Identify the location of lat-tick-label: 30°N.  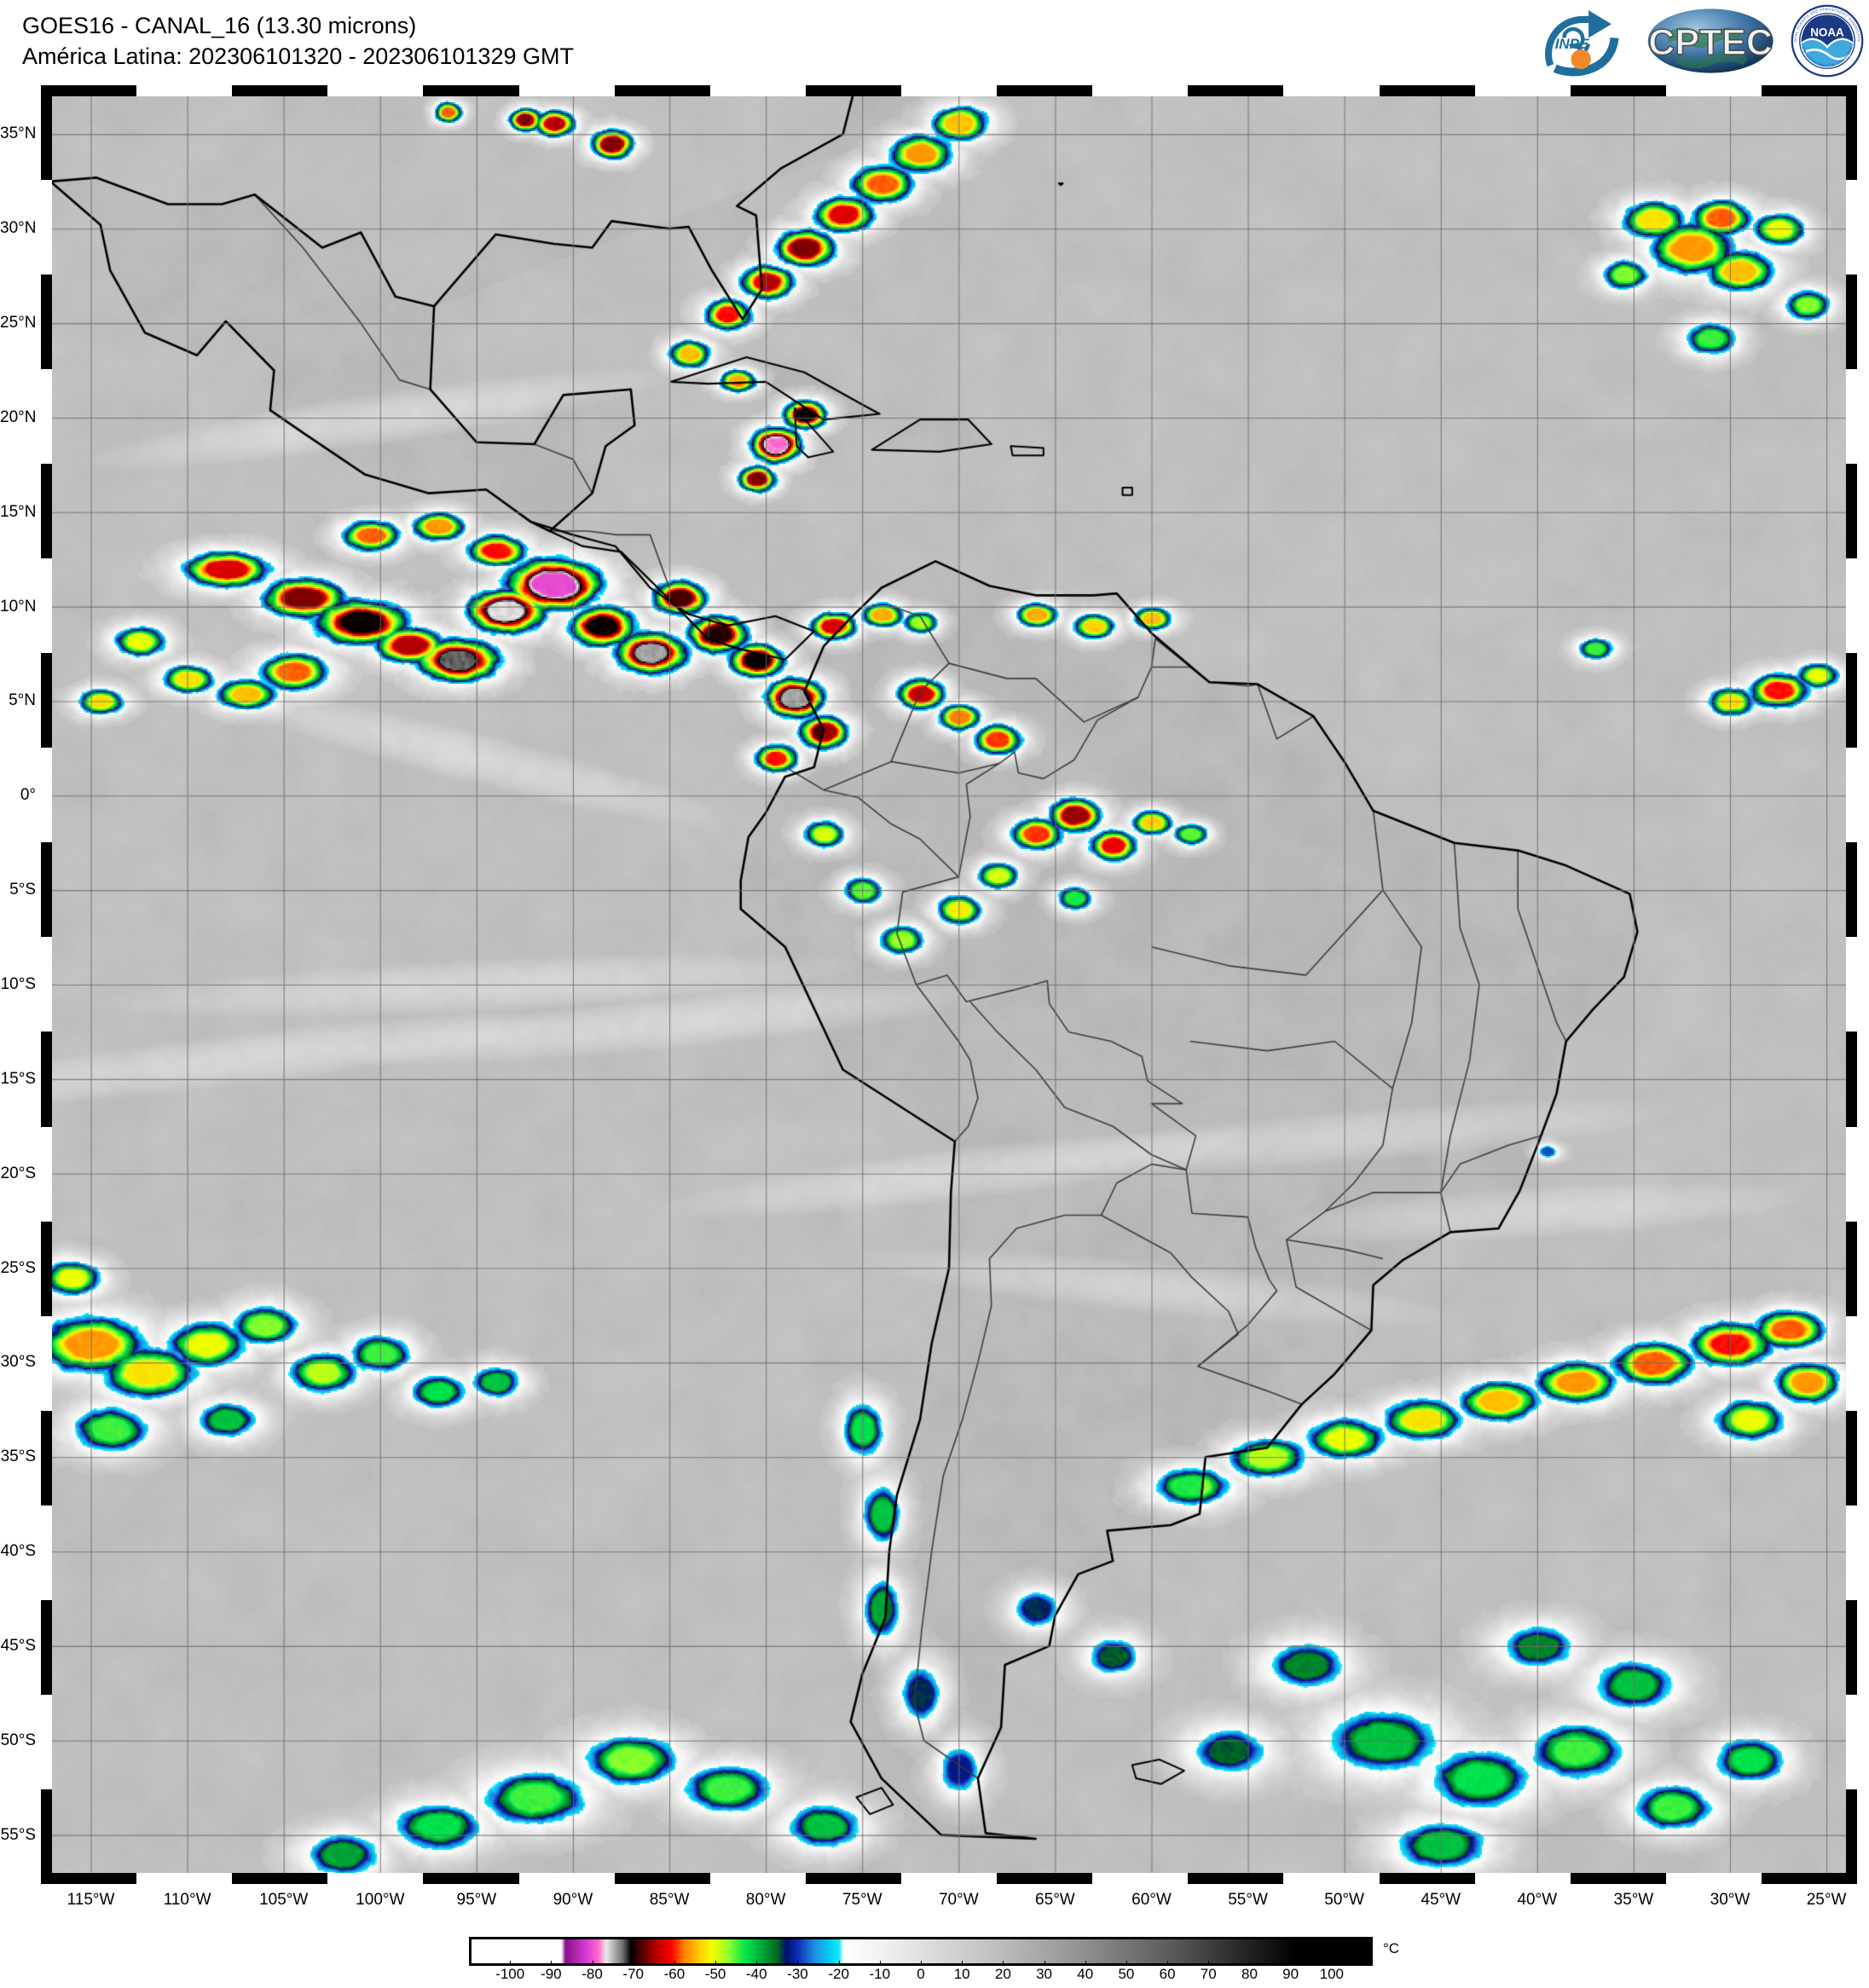
(18, 228).